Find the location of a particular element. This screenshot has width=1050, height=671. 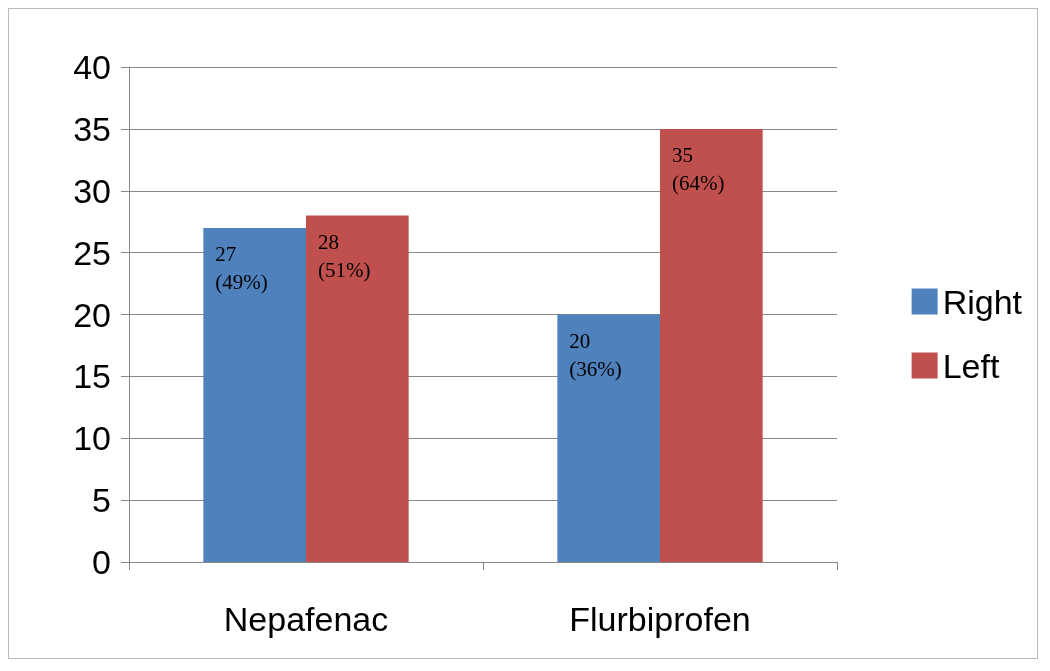

y-tick-label: 40 is located at coordinates (92, 67).